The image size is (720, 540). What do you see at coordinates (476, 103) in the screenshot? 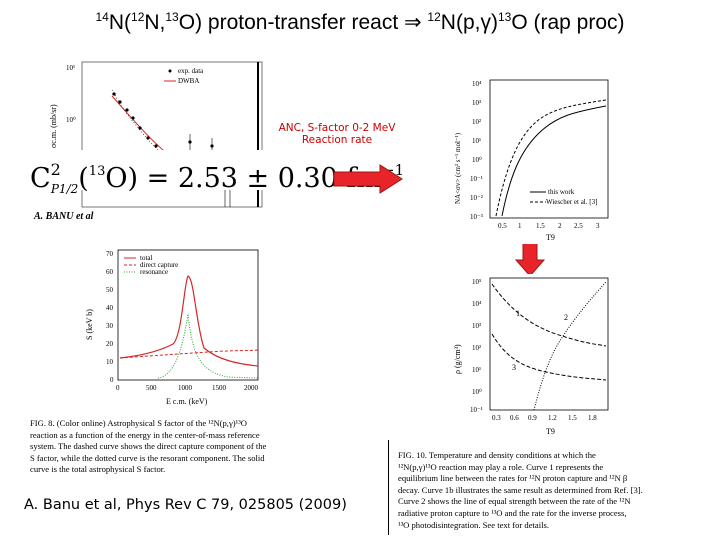
I see `rate-ytick-2: 10³` at bounding box center [476, 103].